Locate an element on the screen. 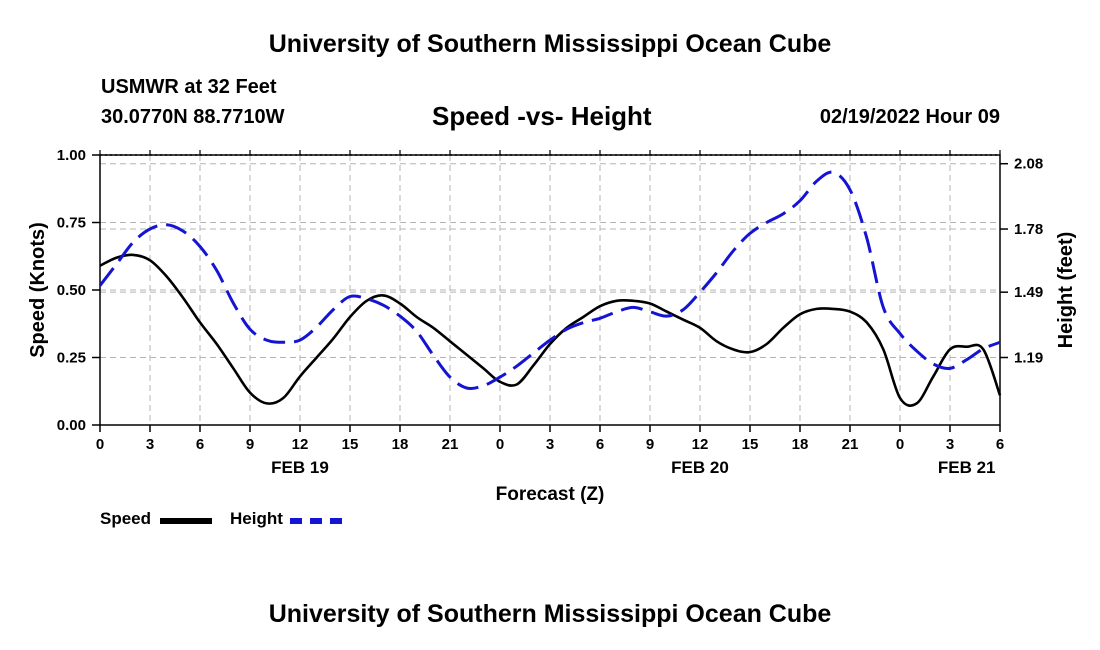 The image size is (1100, 650). date-label: FEB 19 is located at coordinates (300, 467).